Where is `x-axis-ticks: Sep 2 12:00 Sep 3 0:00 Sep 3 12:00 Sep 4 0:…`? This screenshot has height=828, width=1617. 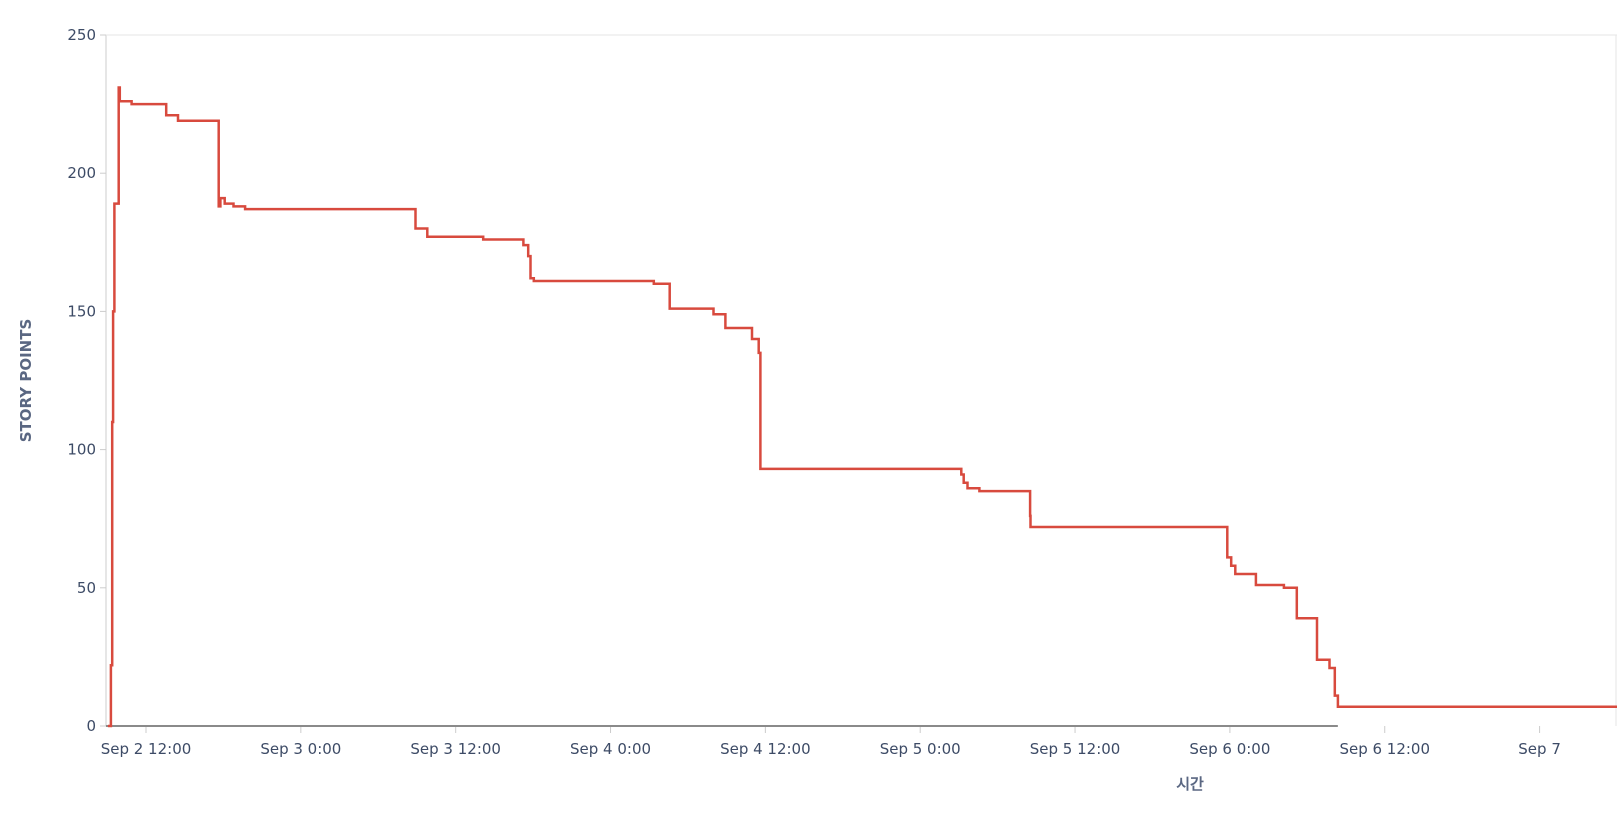
x-axis-ticks: Sep 2 12:00 Sep 3 0:00 Sep 3 12:00 Sep 4 0:… is located at coordinates (831, 742).